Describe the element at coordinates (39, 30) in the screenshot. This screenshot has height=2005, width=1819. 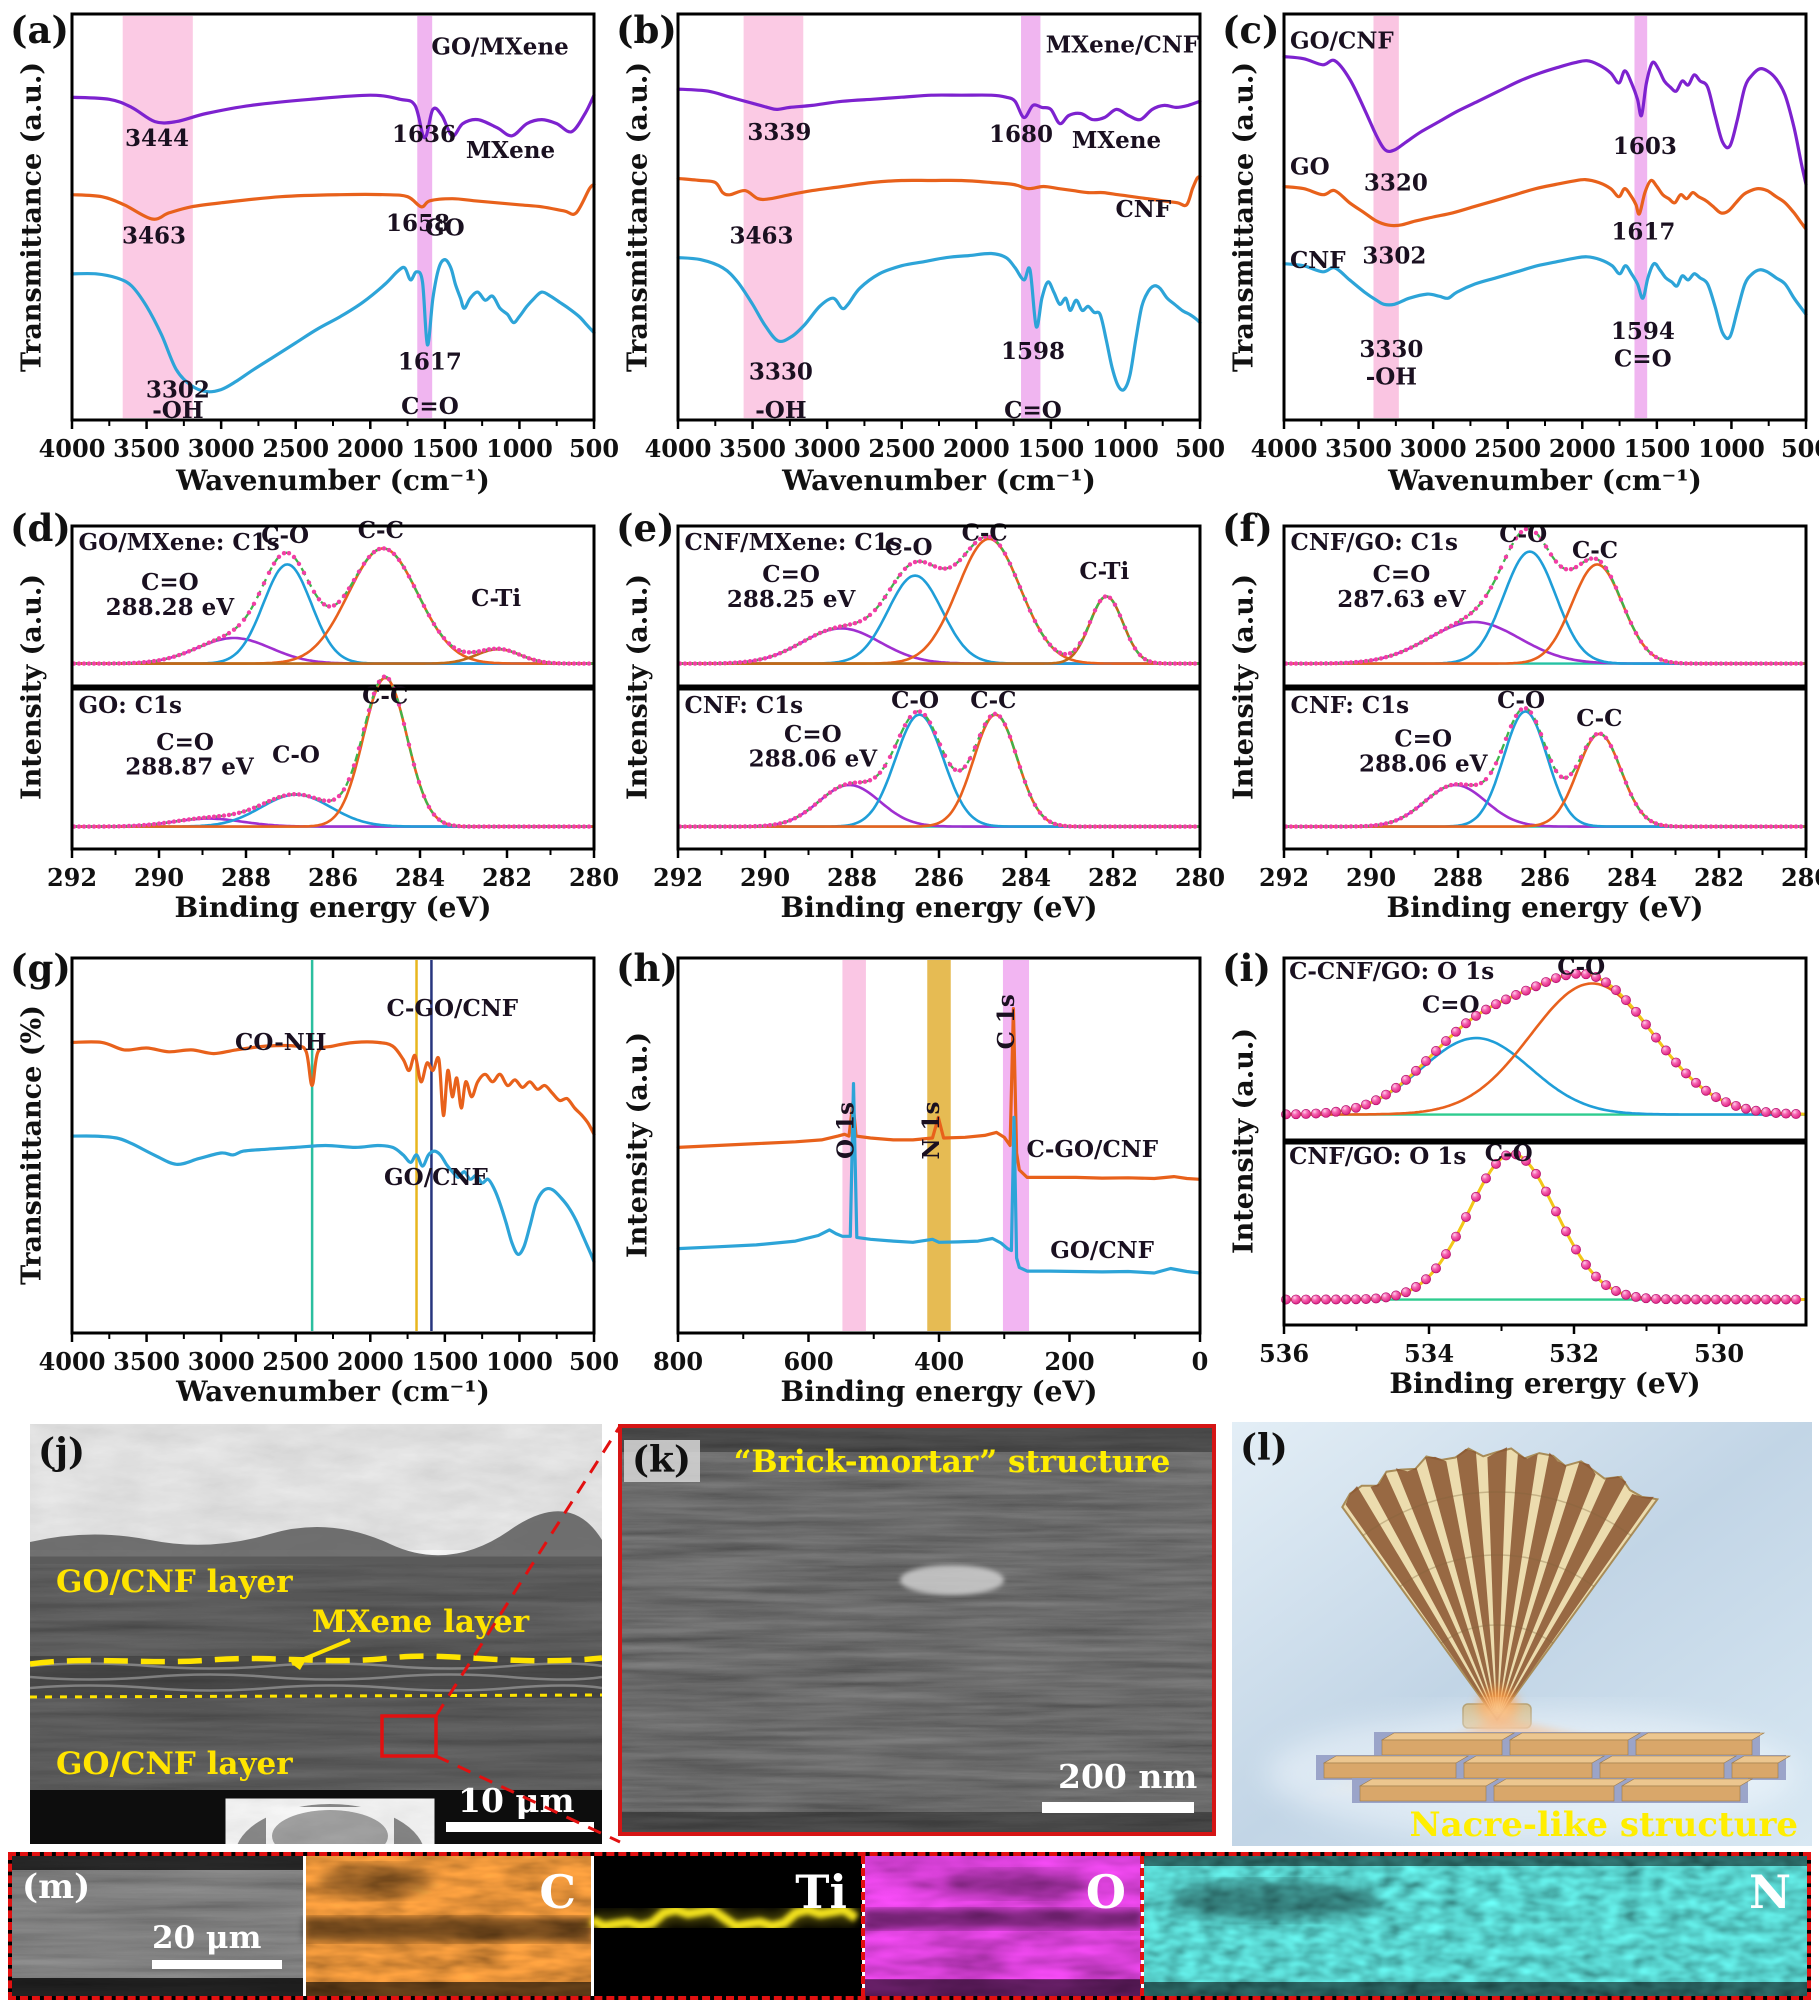
I see `panel-label: (a)` at that location.